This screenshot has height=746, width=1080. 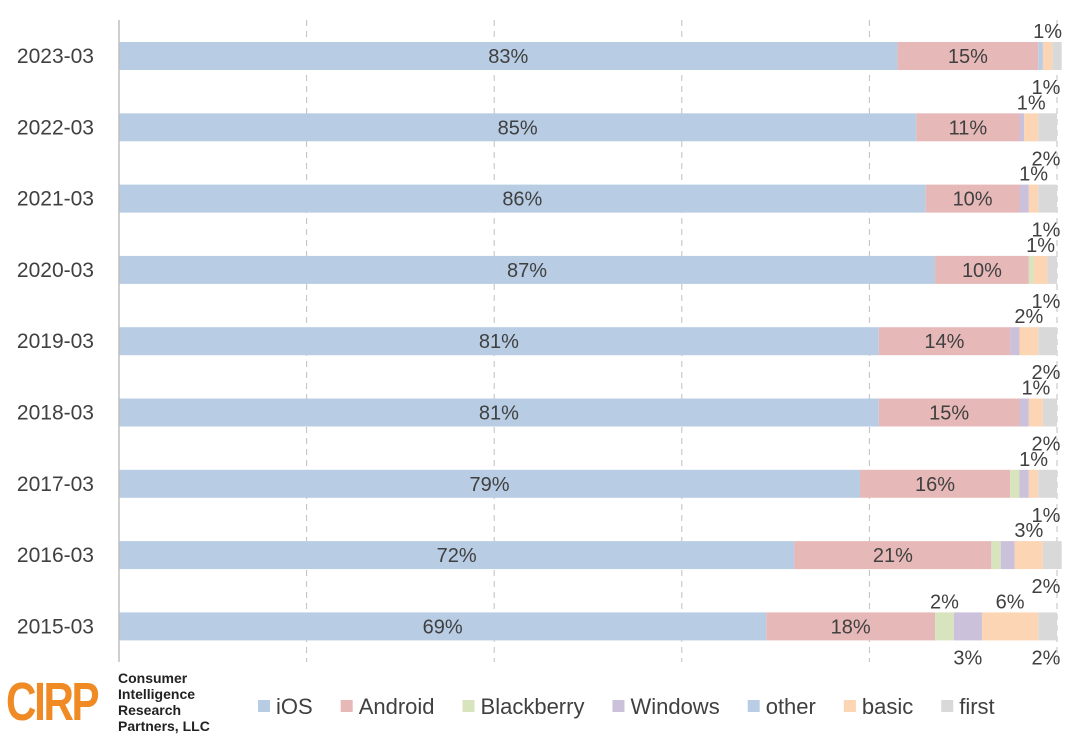 I want to click on category-tick-label: 2017-03, so click(x=55, y=484).